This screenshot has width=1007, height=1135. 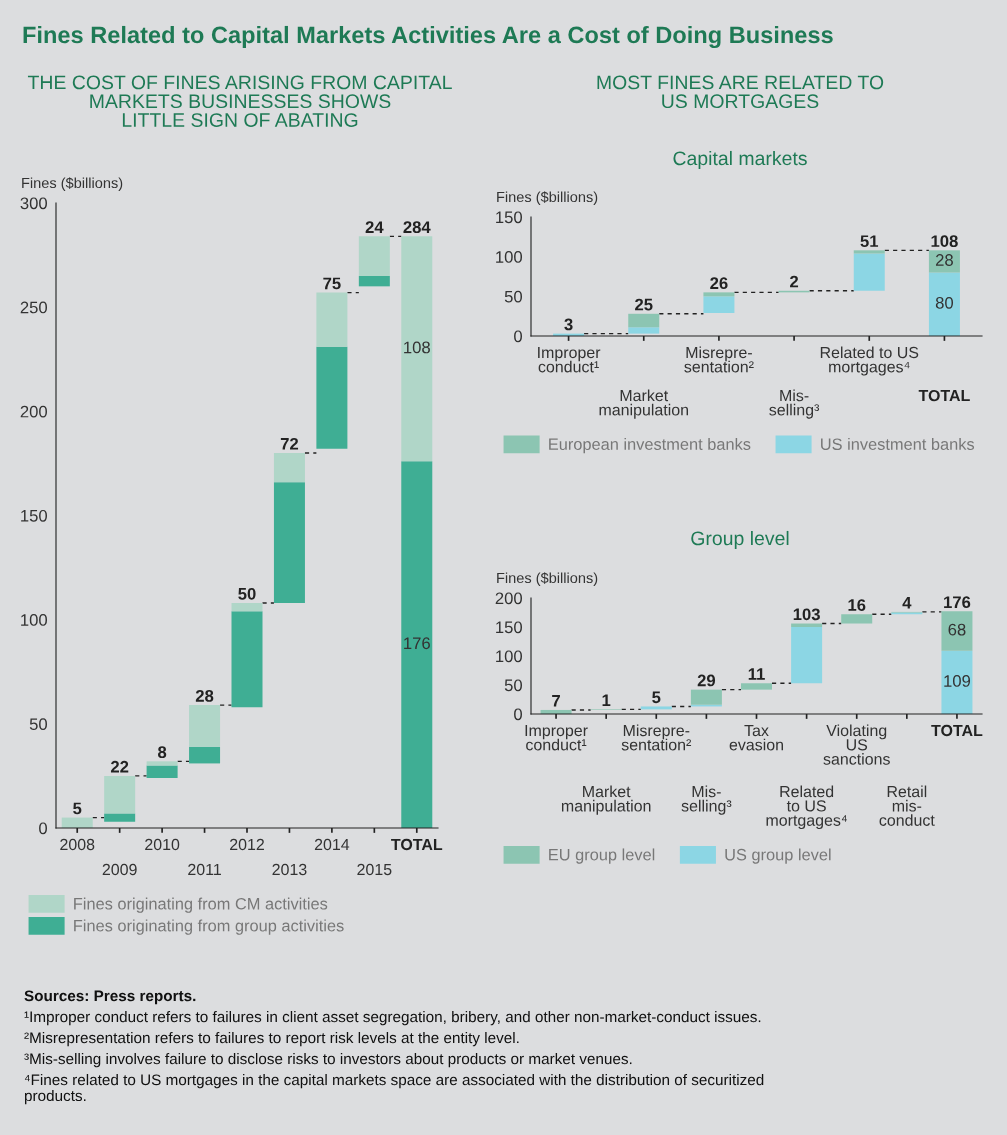 I want to click on text: ³Mis-selling involves failure to disclose risks to investors about products or market venues., so click(x=328, y=1060).